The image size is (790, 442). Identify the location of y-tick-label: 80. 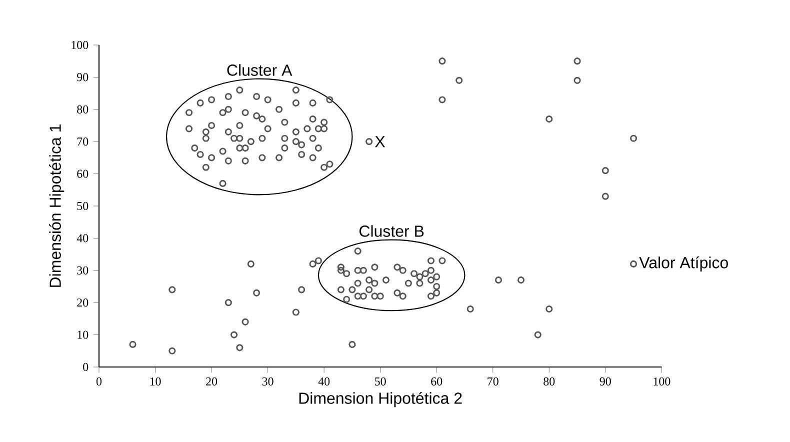
(82, 109).